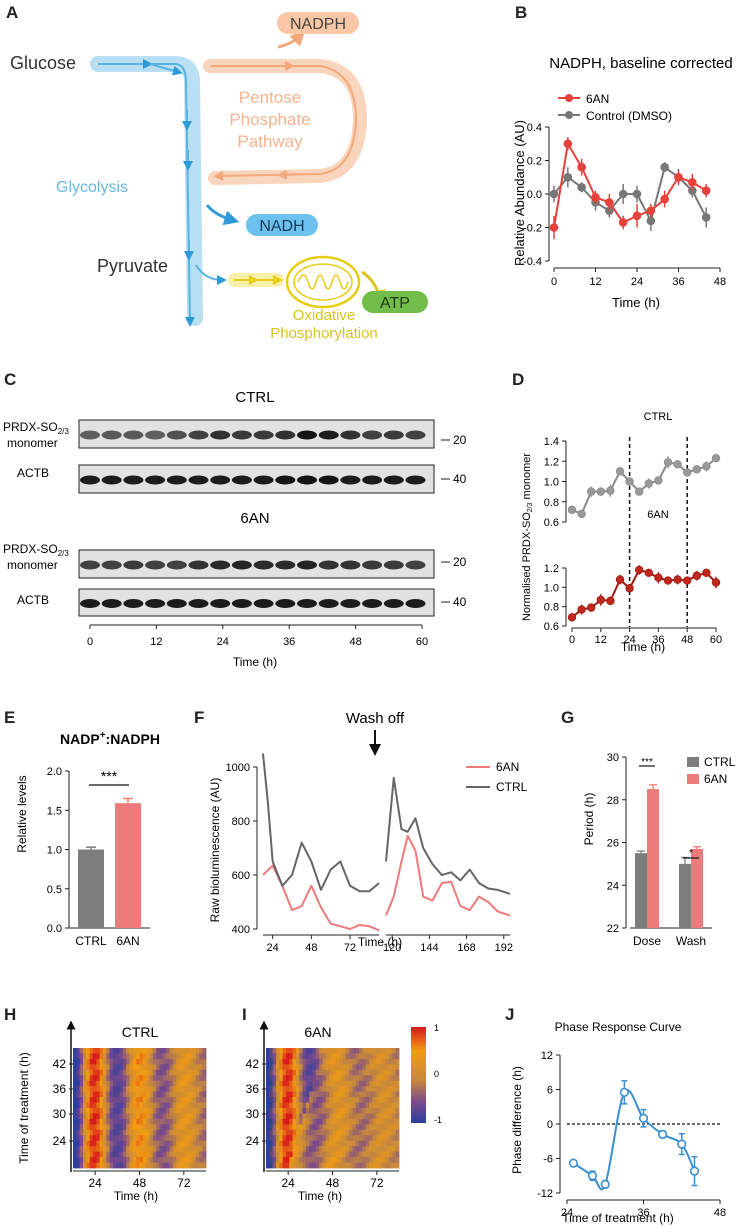 The width and height of the screenshot is (743, 1226). What do you see at coordinates (629, 116) in the screenshot?
I see `legend-control-label: Control (DMSO)` at bounding box center [629, 116].